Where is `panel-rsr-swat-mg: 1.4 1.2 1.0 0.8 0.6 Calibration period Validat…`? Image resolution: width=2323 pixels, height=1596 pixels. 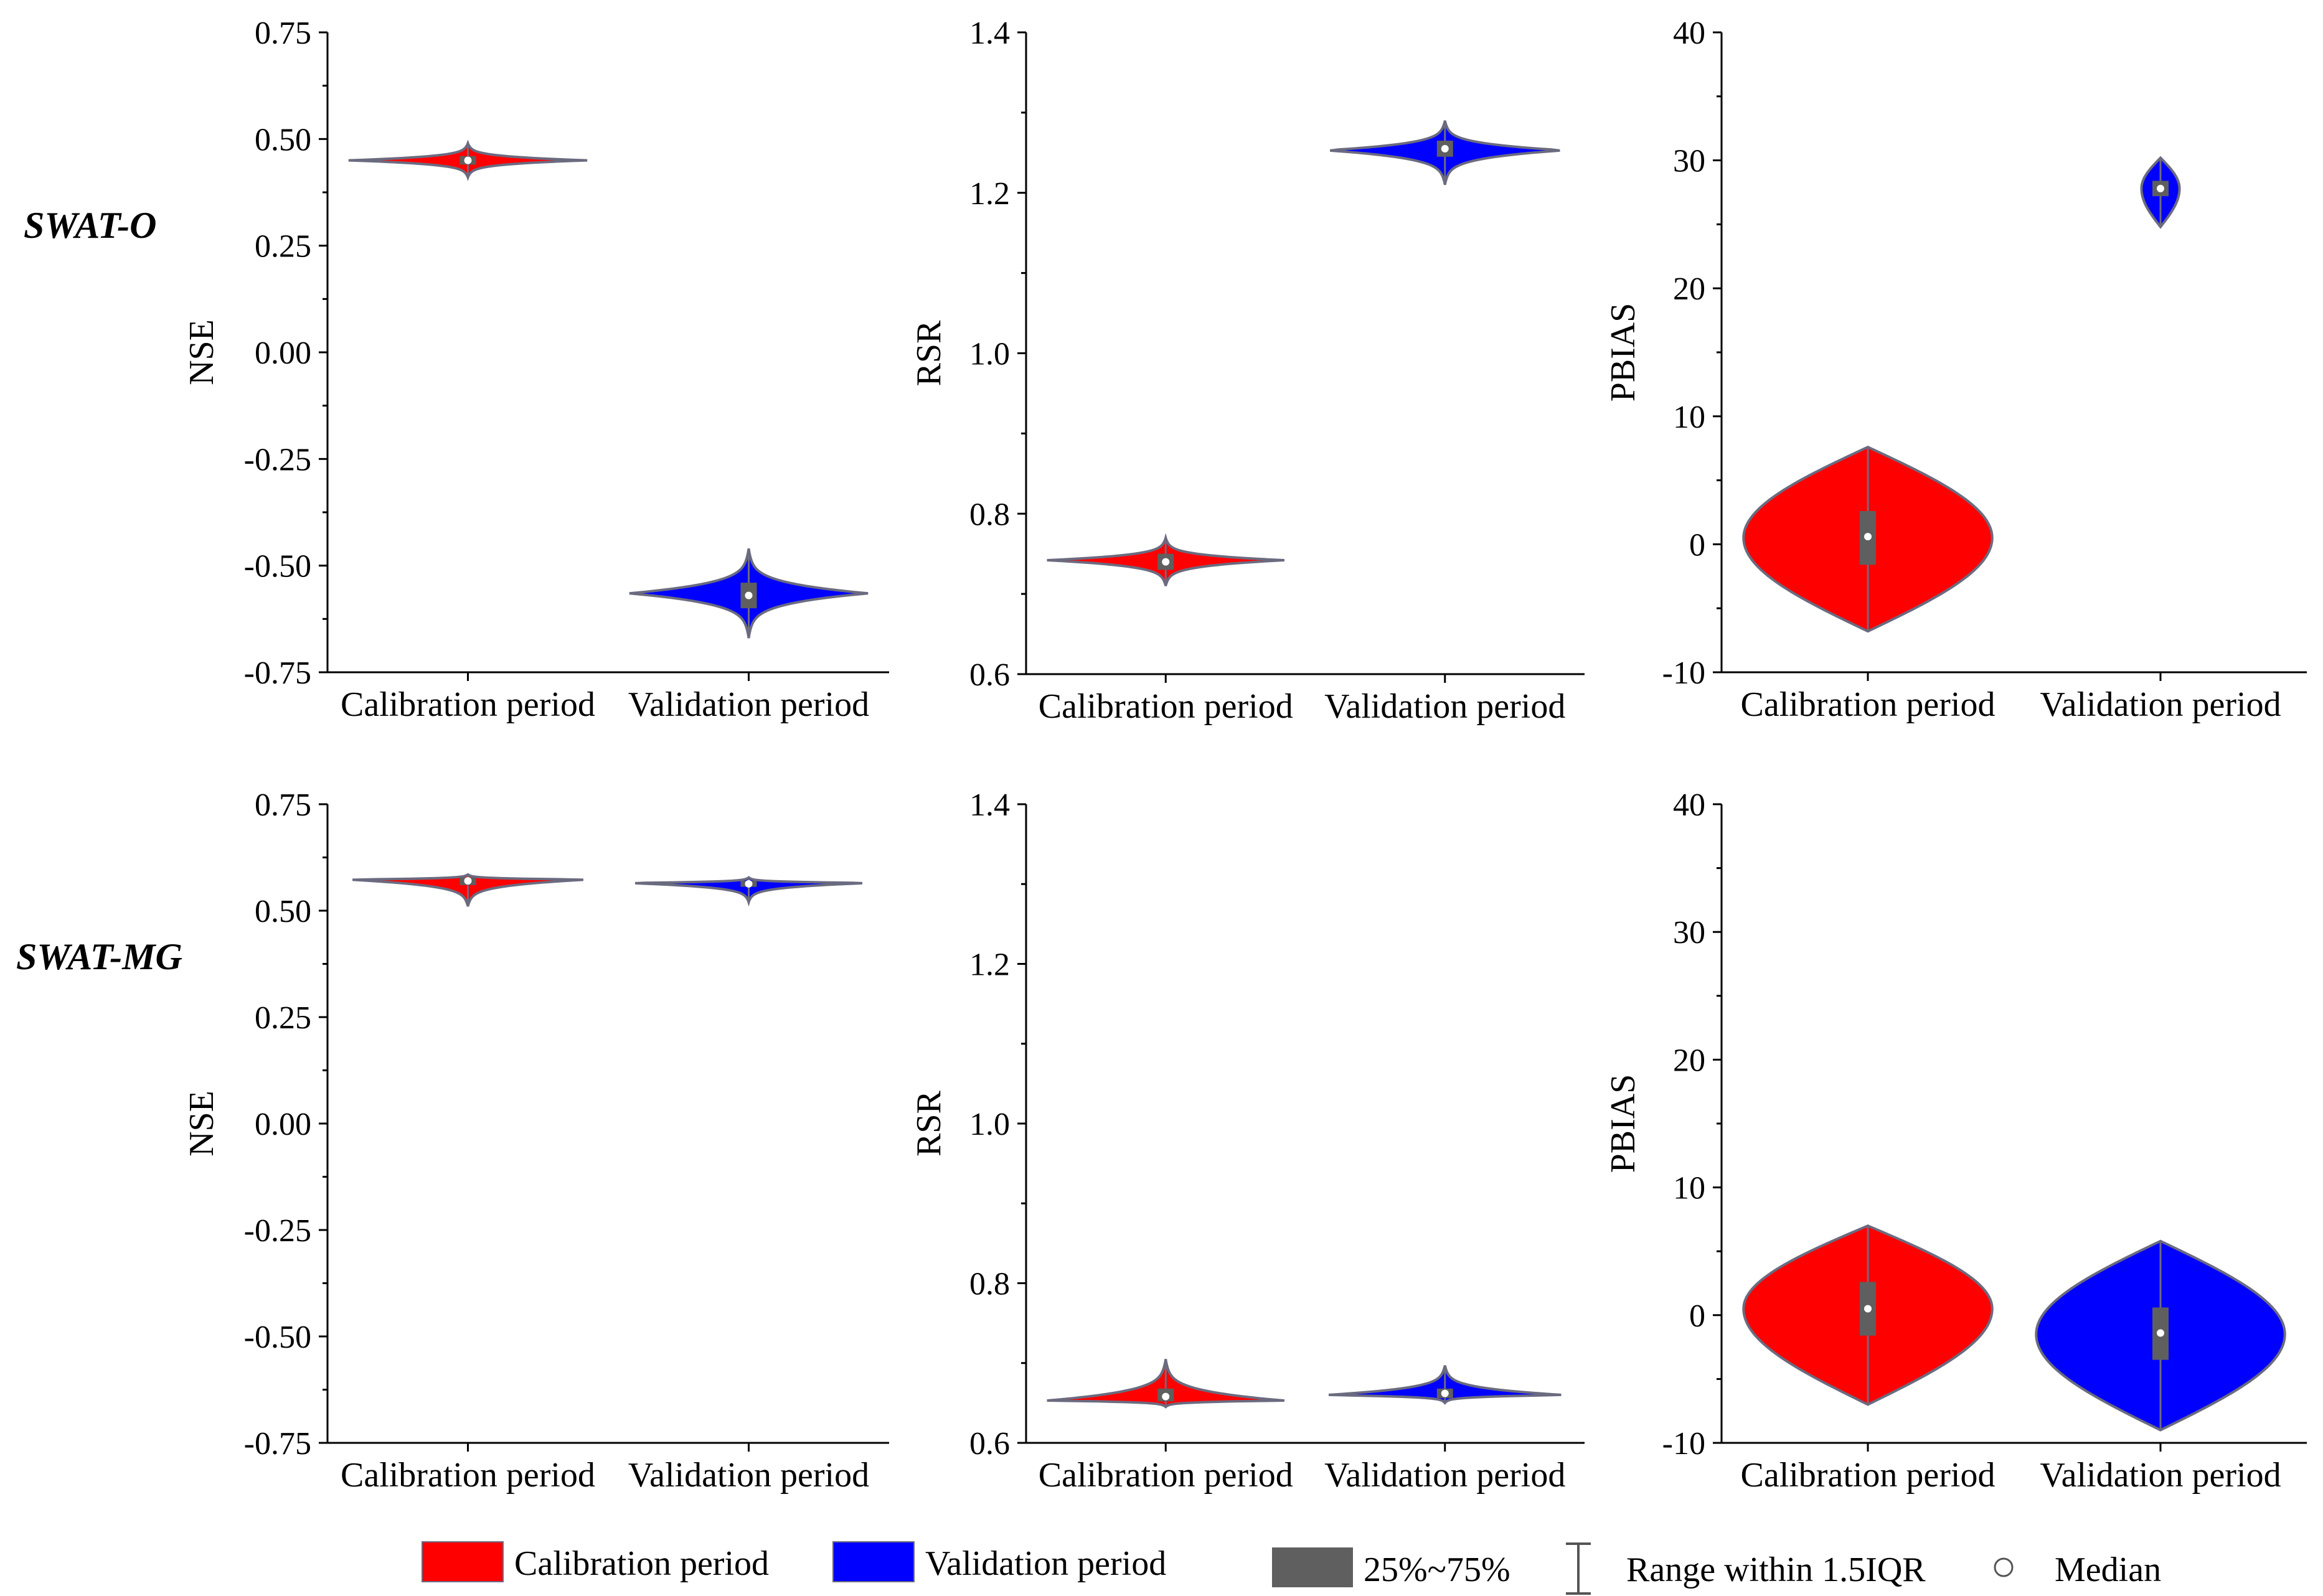 panel-rsr-swat-mg: 1.4 1.2 1.0 0.8 0.6 Calibration period Validat… is located at coordinates (1247, 1141).